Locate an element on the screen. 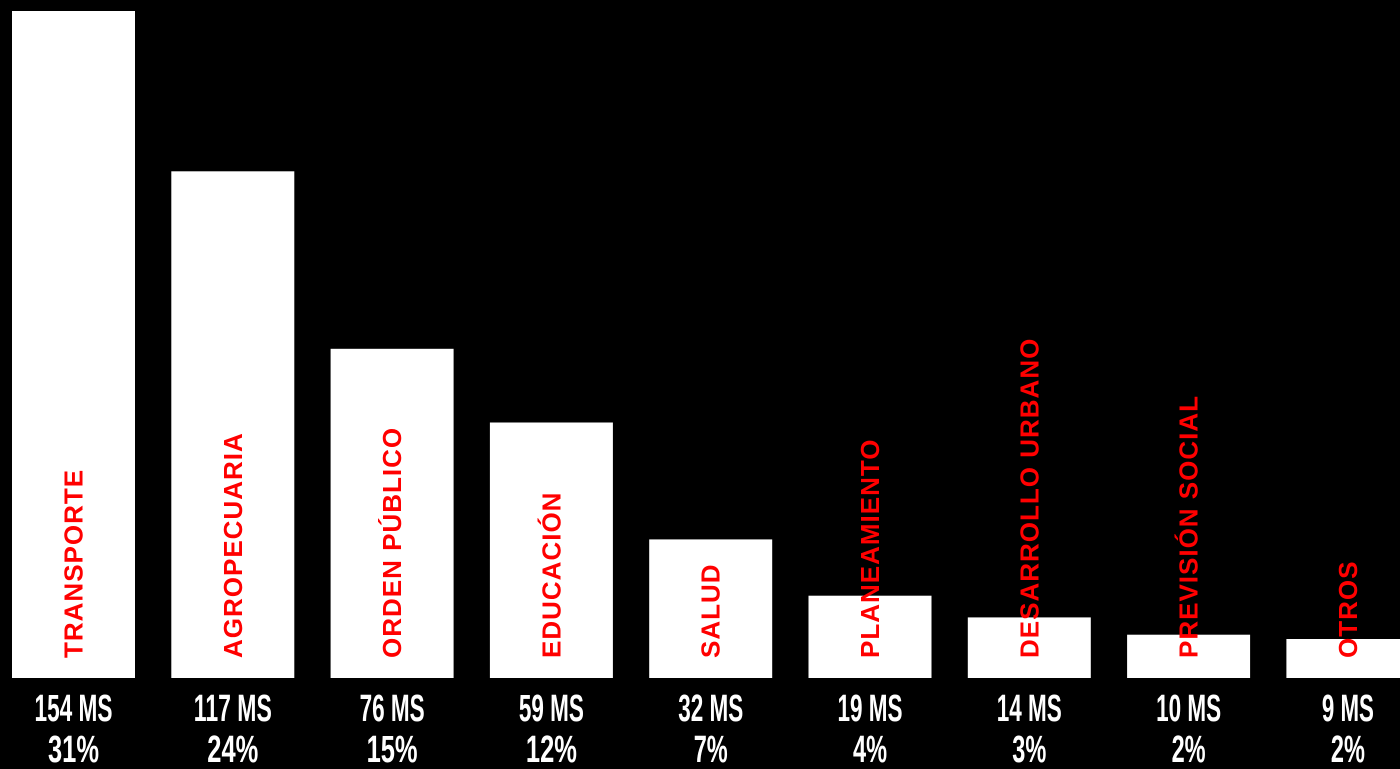 This screenshot has width=1400, height=769. category-label: PLANEAMIENTO is located at coordinates (870, 548).